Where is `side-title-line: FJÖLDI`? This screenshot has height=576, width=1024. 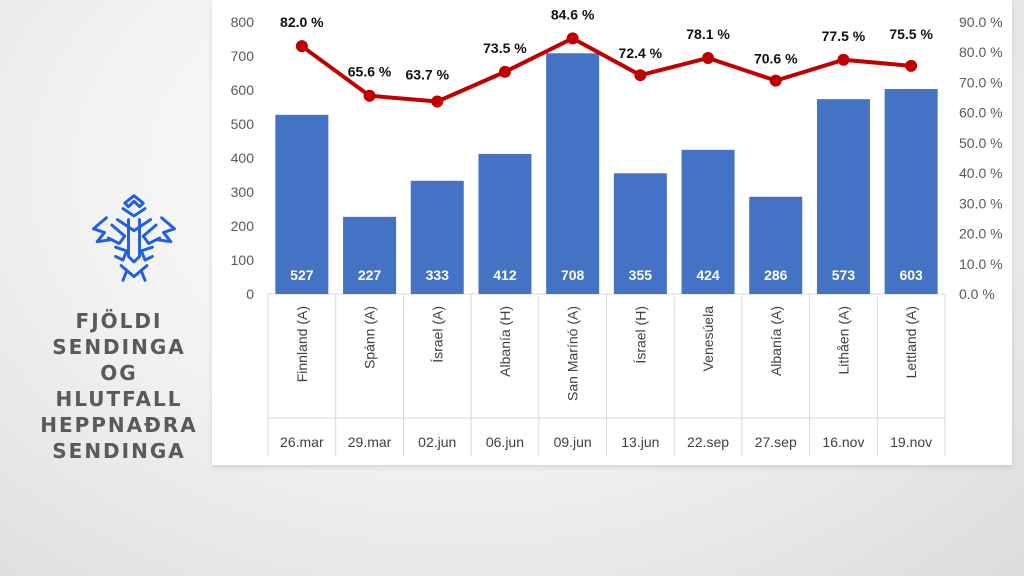 side-title-line: FJÖLDI is located at coordinates (119, 321).